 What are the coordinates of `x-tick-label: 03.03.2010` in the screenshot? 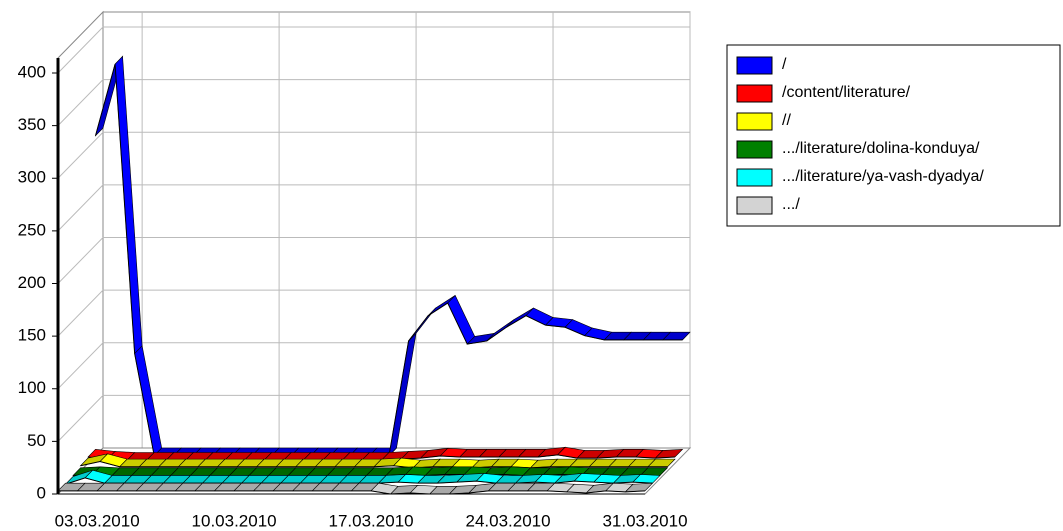 It's located at (97, 520).